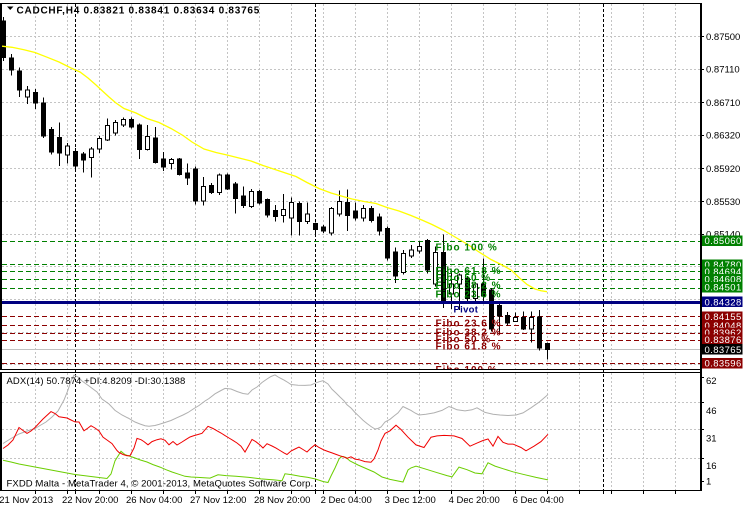  Describe the element at coordinates (723, 326) in the screenshot. I see `svg-text: 0.84048` at that location.